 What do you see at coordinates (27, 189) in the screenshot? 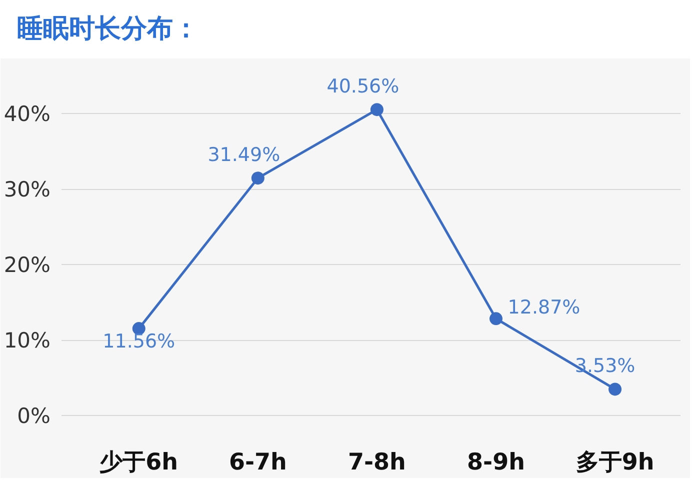
I see `y-tick-label: 30%` at bounding box center [27, 189].